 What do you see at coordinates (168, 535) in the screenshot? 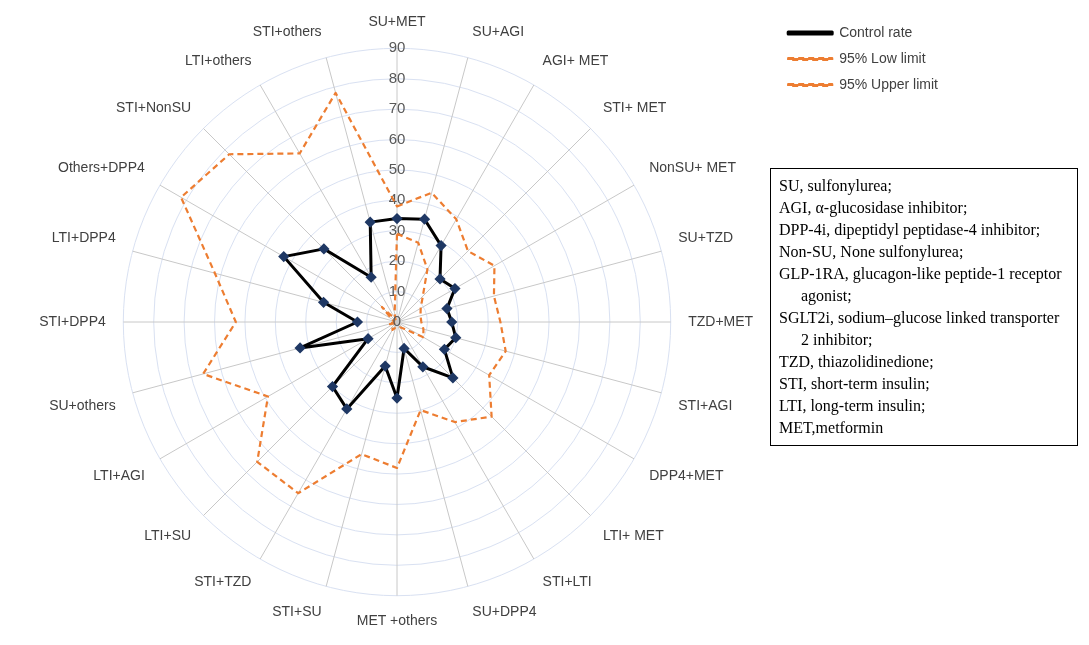
I see `spoke-label: LTI+SU` at bounding box center [168, 535].